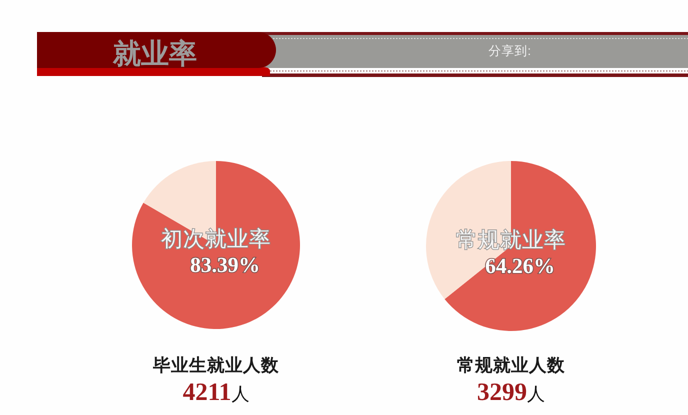 The image size is (688, 415). Describe the element at coordinates (154, 53) in the screenshot. I see `text: 就业率` at that location.